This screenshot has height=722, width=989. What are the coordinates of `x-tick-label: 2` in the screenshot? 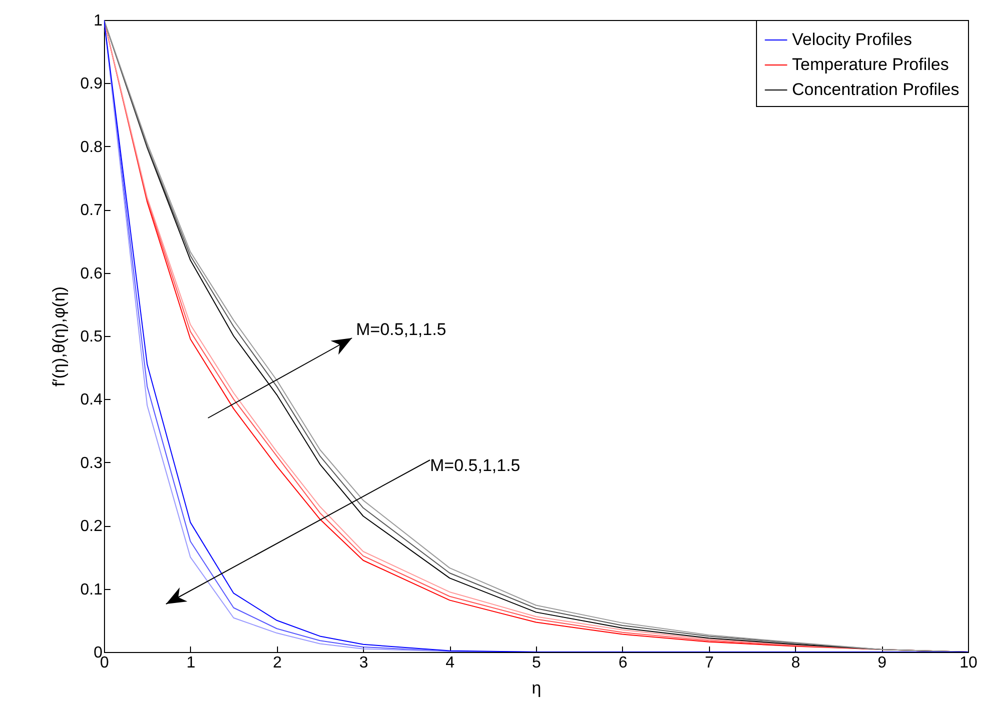 It's located at (277, 663).